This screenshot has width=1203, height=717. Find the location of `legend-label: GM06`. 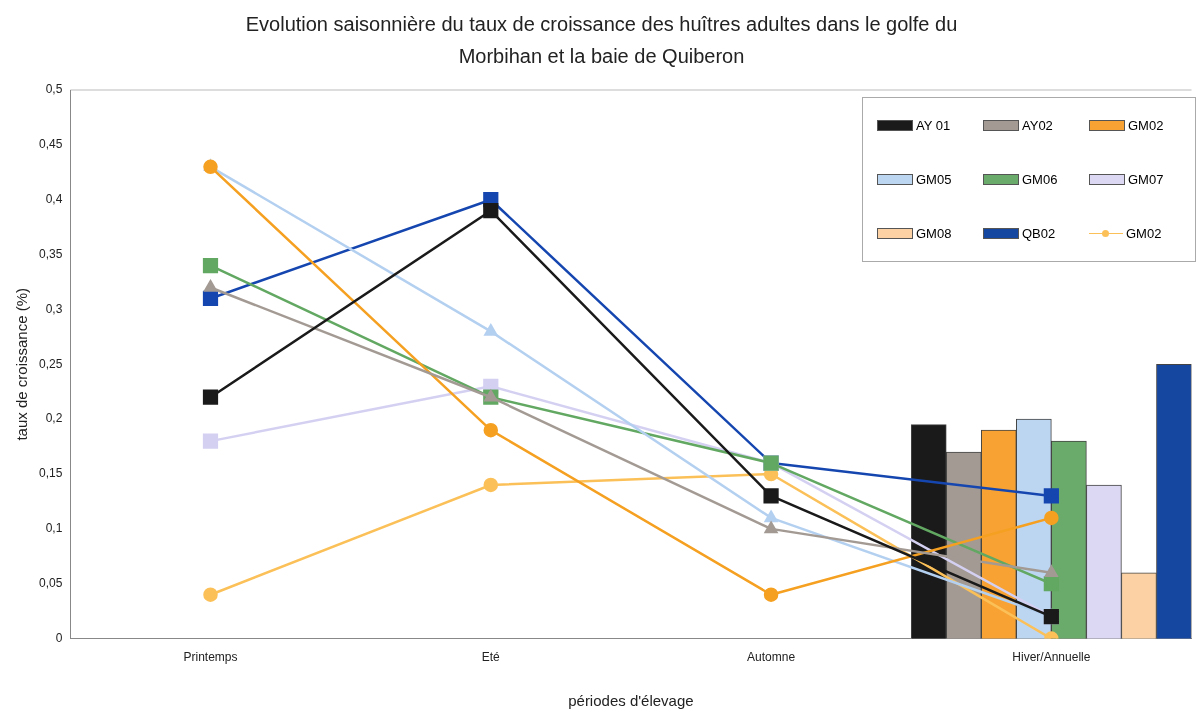

legend-label: GM06 is located at coordinates (1040, 179).